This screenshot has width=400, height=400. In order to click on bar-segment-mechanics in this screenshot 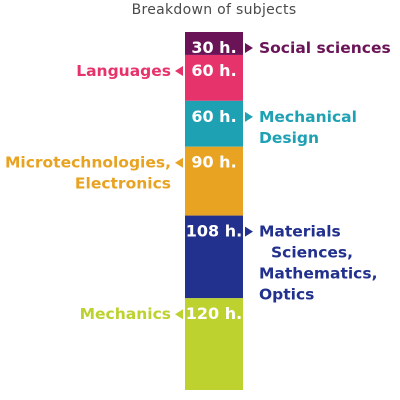, I will do `click(214, 344)`.